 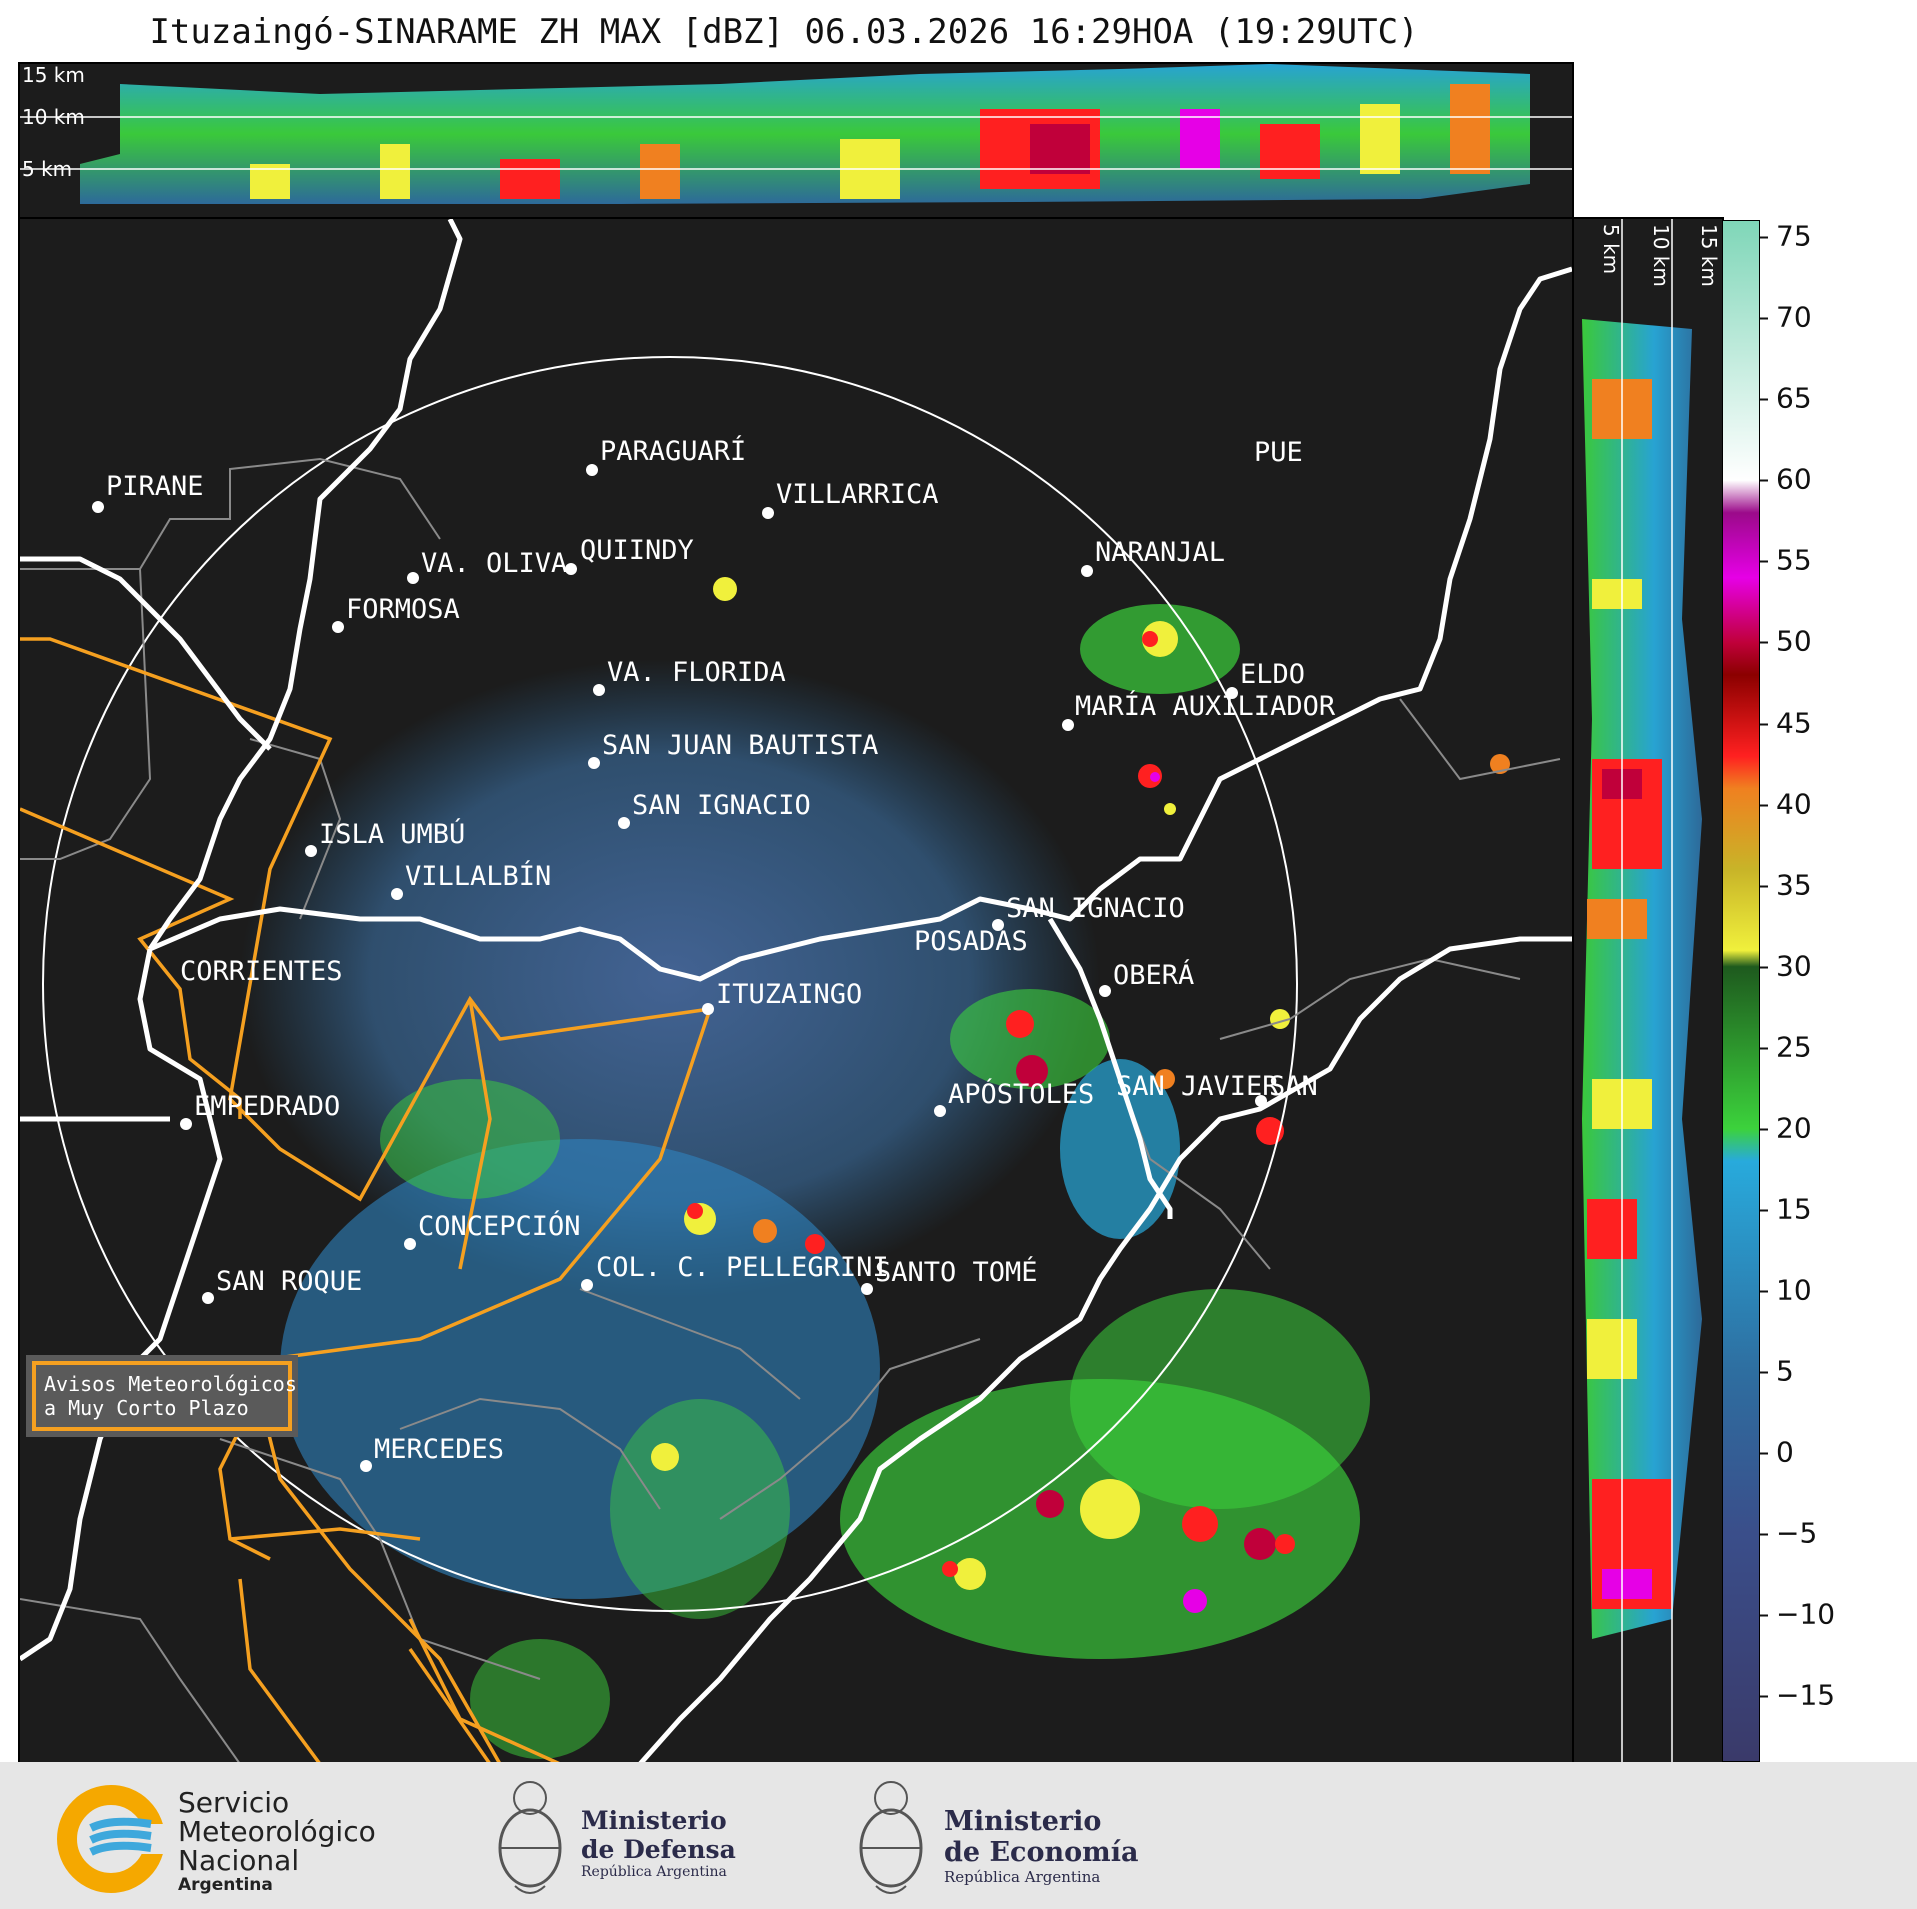 I want to click on place-san-juan-bautista: SAN JUAN BAUTISTA, so click(x=733, y=749).